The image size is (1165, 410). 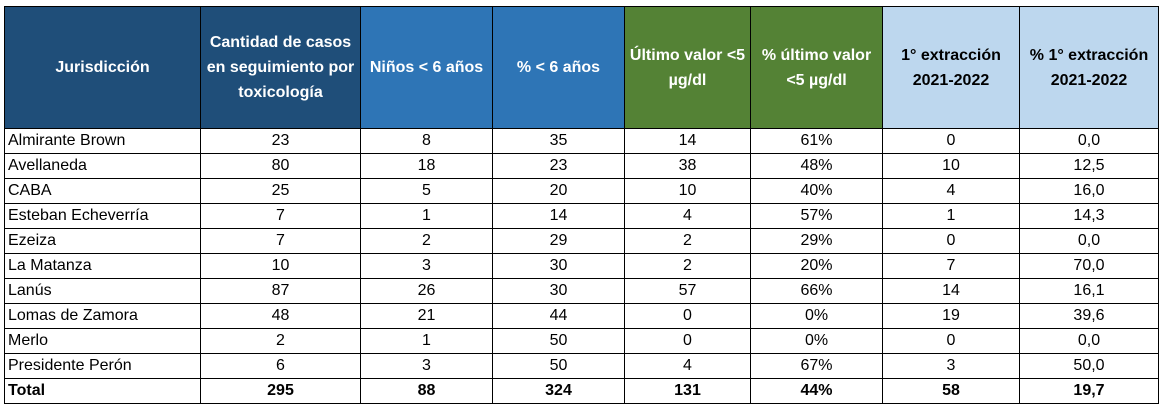 What do you see at coordinates (1089, 391) in the screenshot?
I see `value-cell: 19,7` at bounding box center [1089, 391].